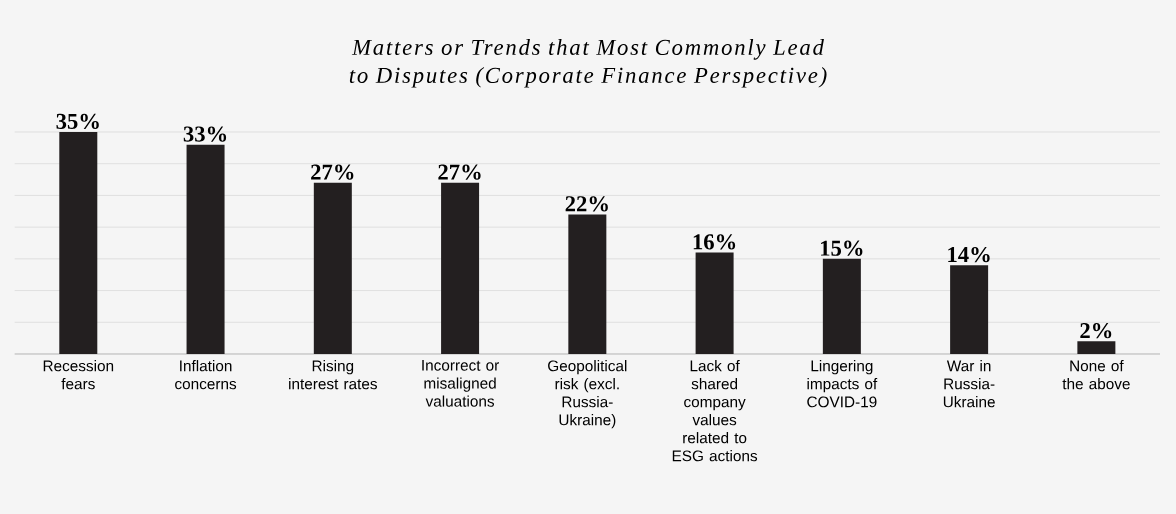  Describe the element at coordinates (715, 411) in the screenshot. I see `x-tick-label: Lack of shared company values related to ESG actions` at that location.